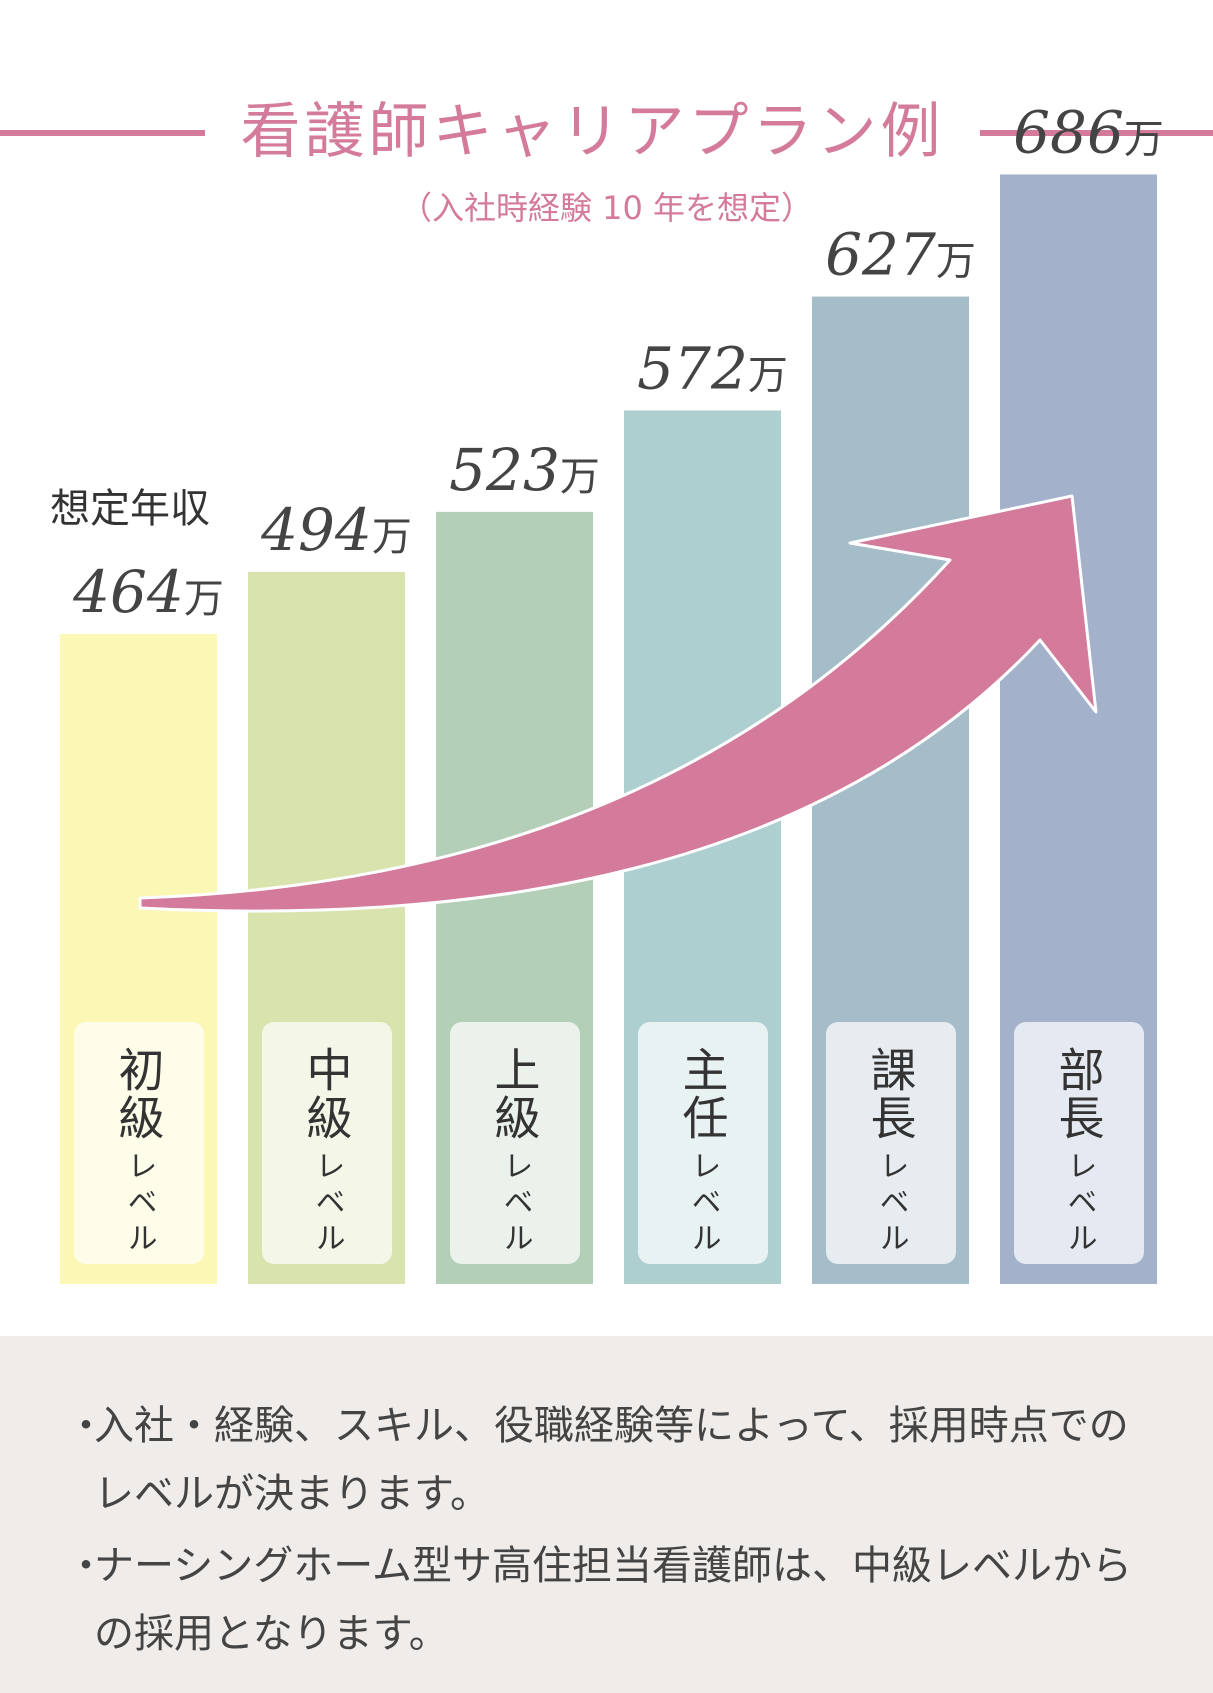 The image size is (1213, 1693). I want to click on note-item: ・ ナーシングホーム型サ高住担当看護師は、中級レベルからの採用となります。, so click(616, 1600).